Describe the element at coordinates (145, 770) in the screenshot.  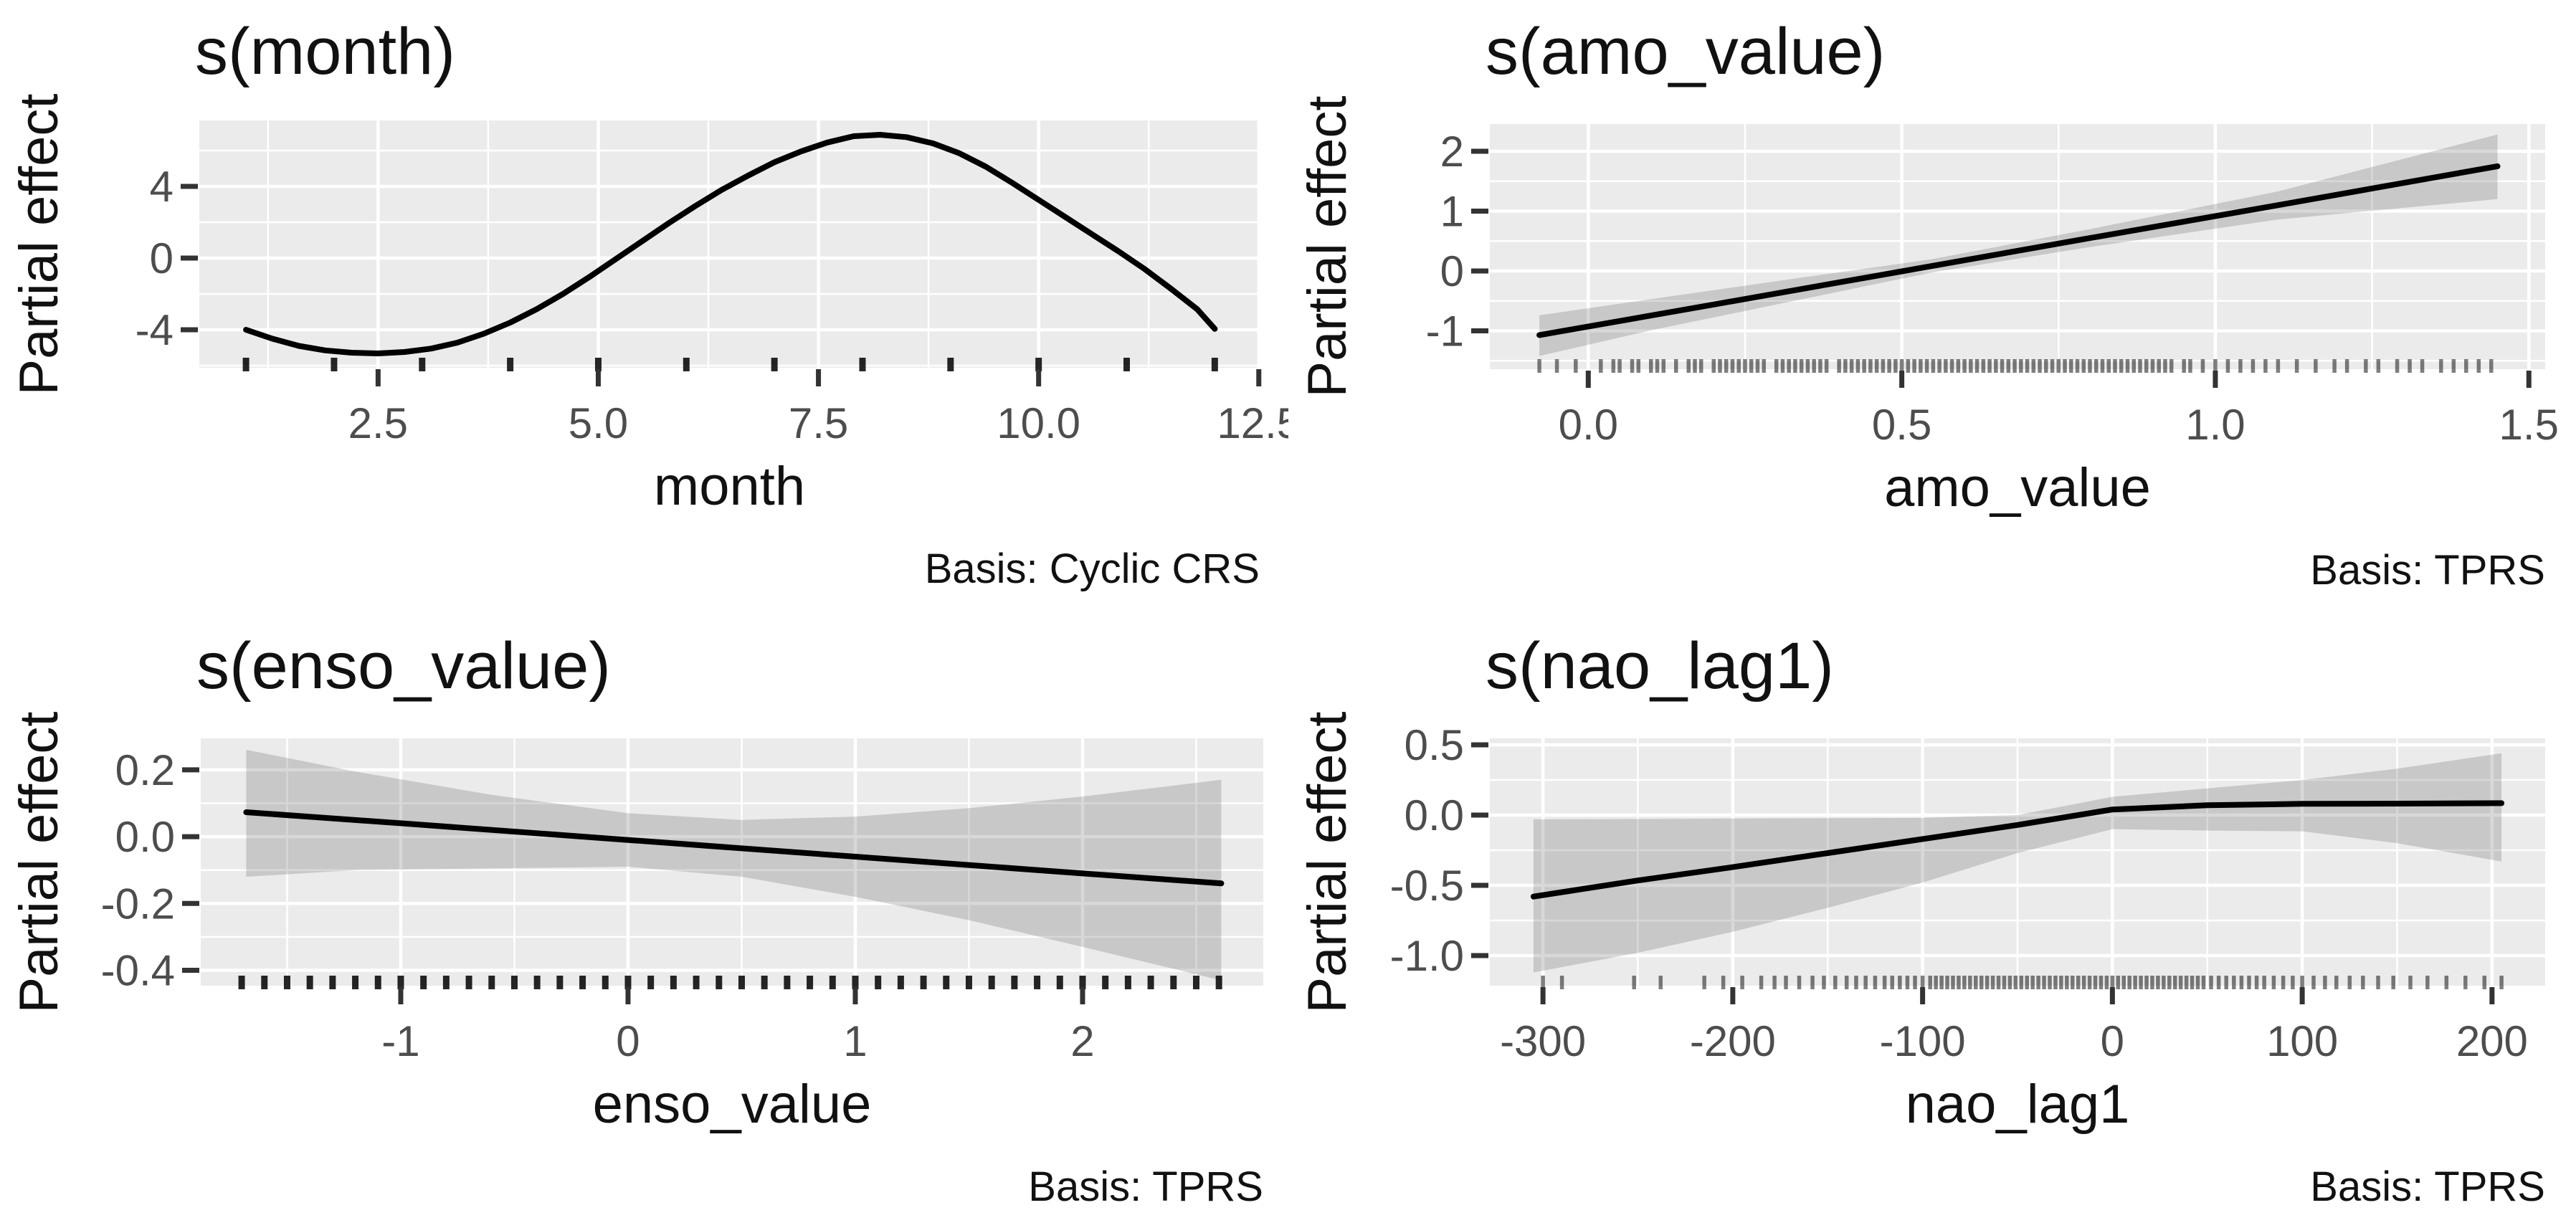
I see `svg-text: 0.2` at that location.